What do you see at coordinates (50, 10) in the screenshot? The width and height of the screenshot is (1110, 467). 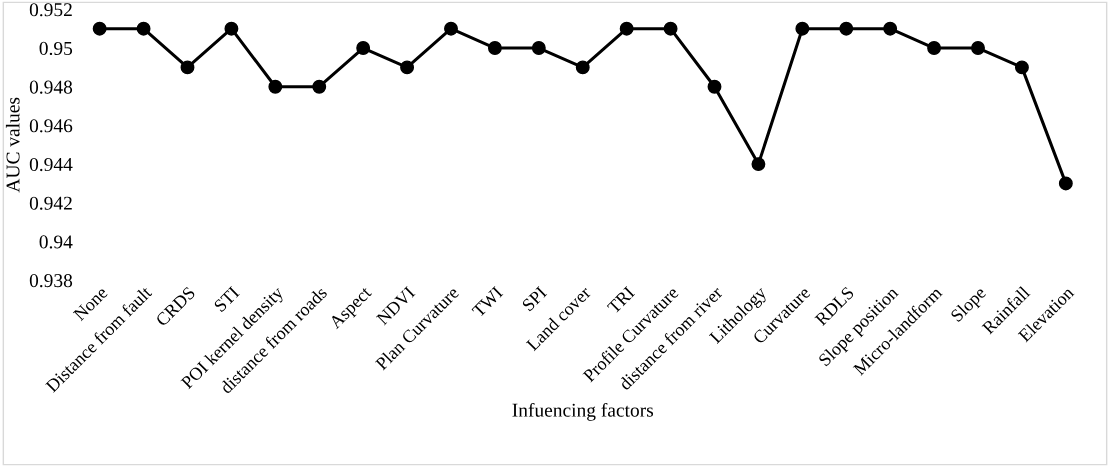 I see `y-tick-label: 0.952` at bounding box center [50, 10].